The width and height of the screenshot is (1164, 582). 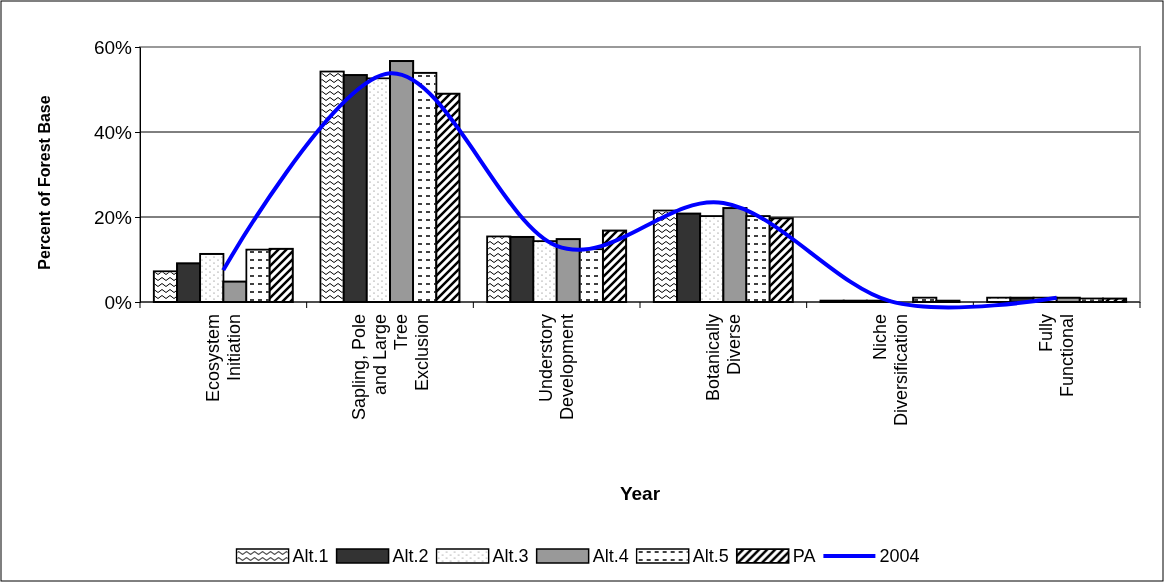 I want to click on legend-label: Alt.2, so click(x=410, y=556).